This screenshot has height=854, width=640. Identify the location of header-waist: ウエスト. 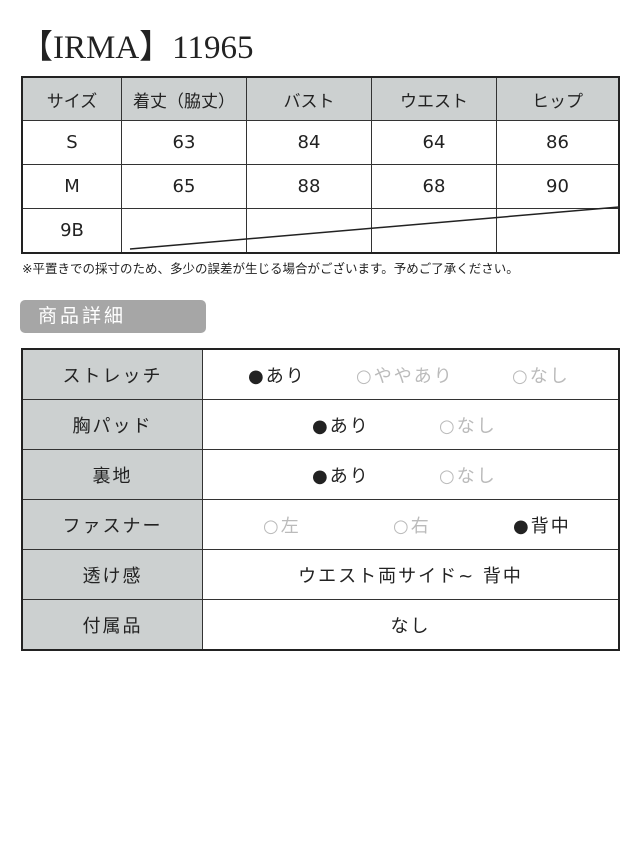
(434, 98).